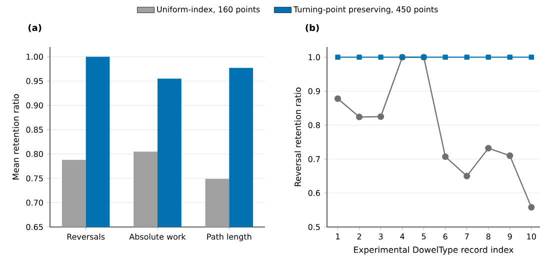 The image size is (550, 264). Describe the element at coordinates (434, 250) in the screenshot. I see `x-axis-title: Experimental DowelType record index` at that location.